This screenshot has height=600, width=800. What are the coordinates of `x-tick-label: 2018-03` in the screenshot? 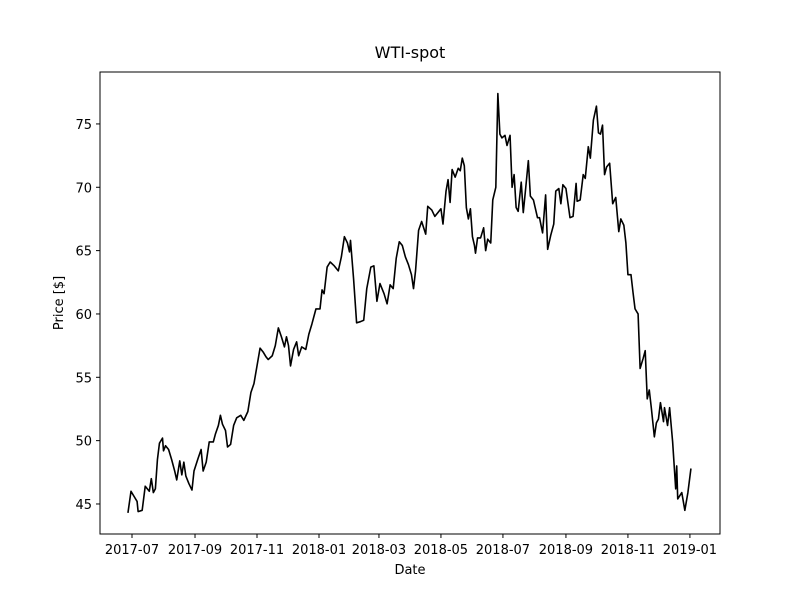 It's located at (379, 550).